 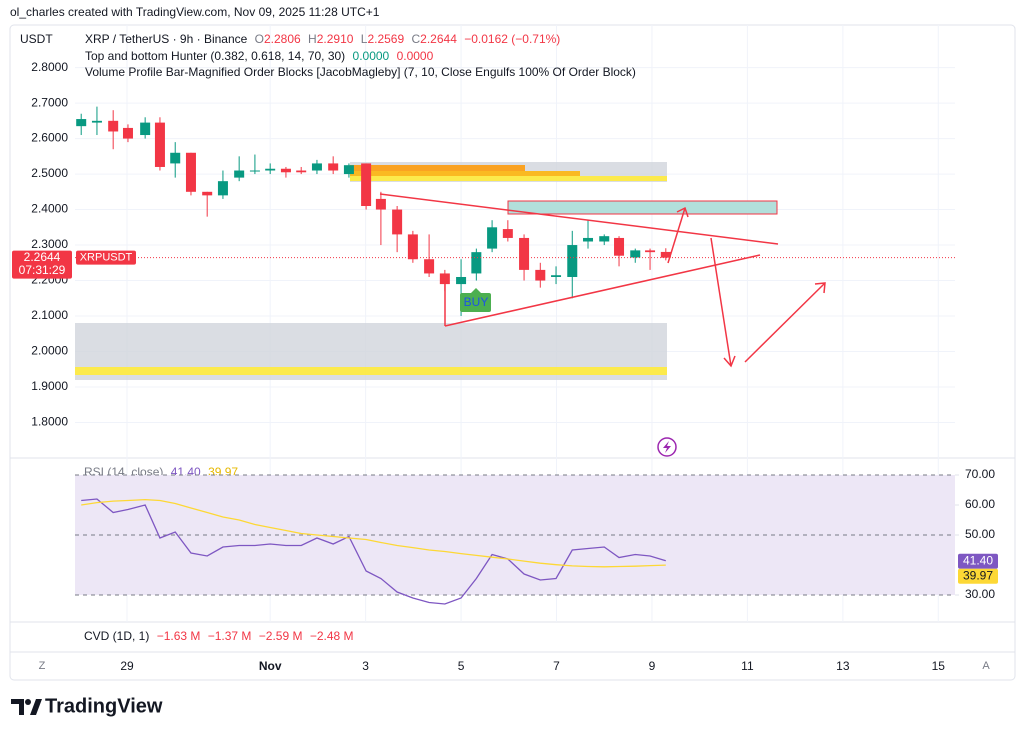 I want to click on ohlc-label: C, so click(x=416, y=39).